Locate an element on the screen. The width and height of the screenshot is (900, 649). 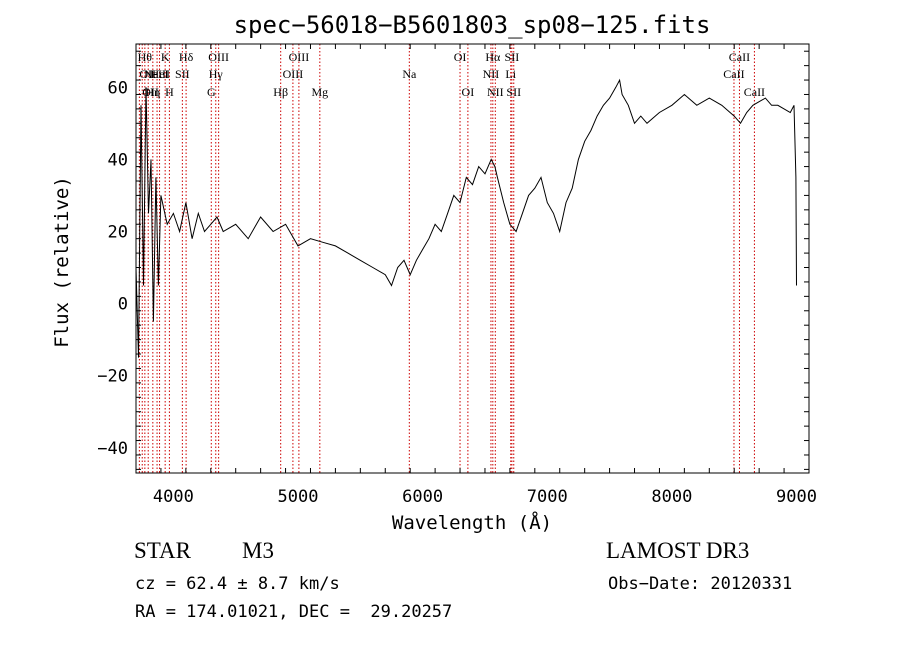
y-tick-label: 20 is located at coordinates (118, 232).